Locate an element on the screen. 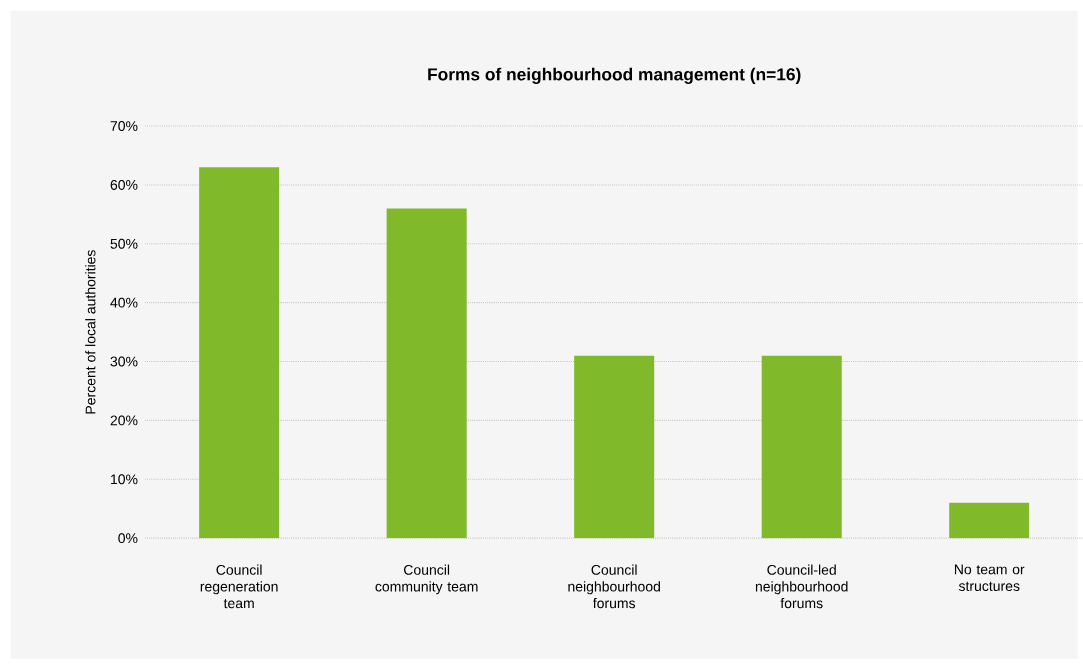  y-tick-label: 30% is located at coordinates (124, 361).